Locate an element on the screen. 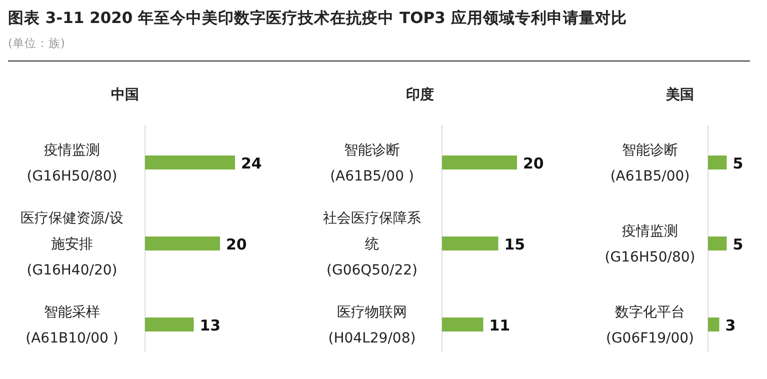 The width and height of the screenshot is (767, 379). y-tick-label: 智能诊断 (A61B5/00) is located at coordinates (650, 163).